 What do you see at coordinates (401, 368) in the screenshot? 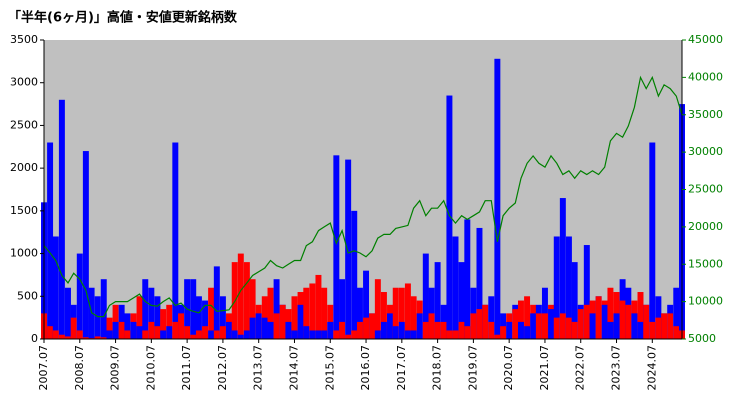
I see `x-tick-label: 2017.07` at bounding box center [401, 368].